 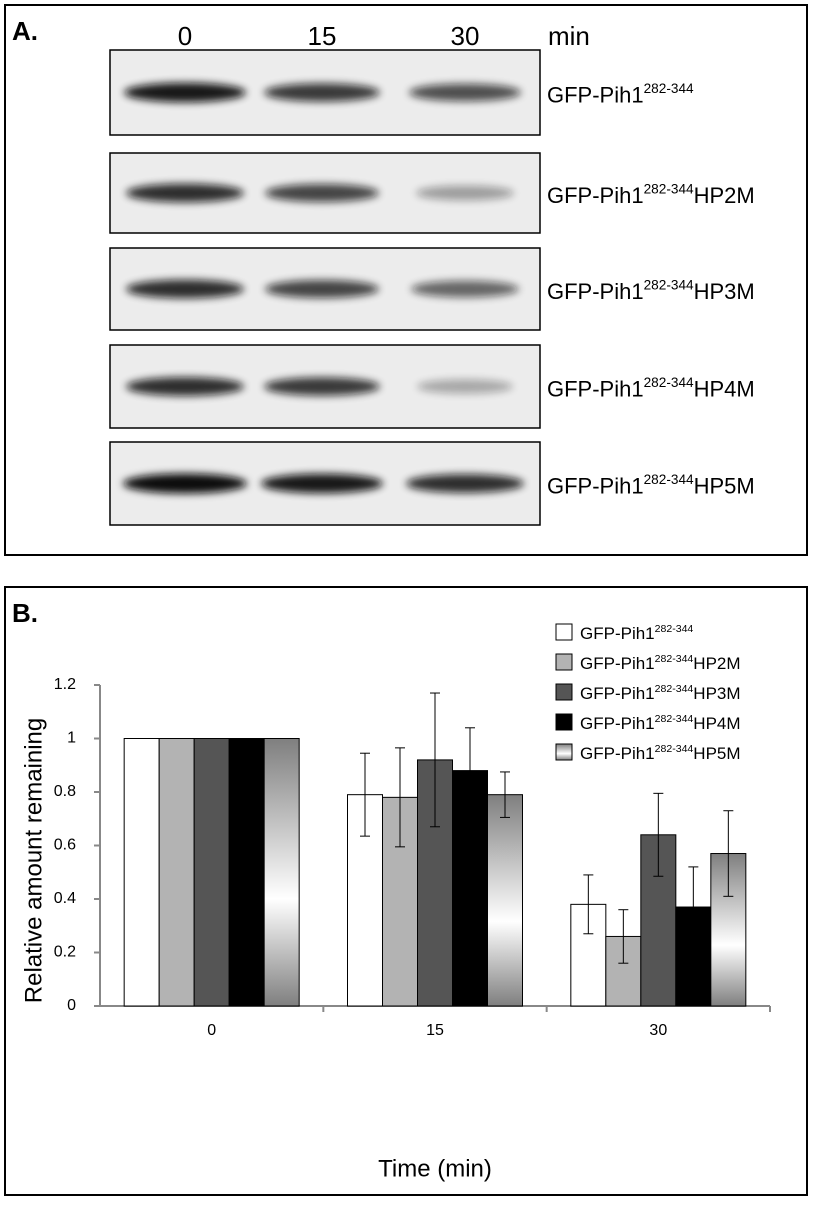 What do you see at coordinates (211, 1030) in the screenshot?
I see `x-tick-label: 0` at bounding box center [211, 1030].